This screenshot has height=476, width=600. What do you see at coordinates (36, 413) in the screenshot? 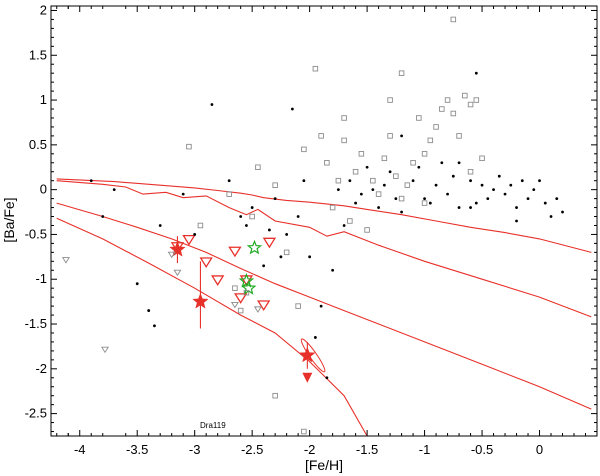
I see `y-tick-label: -2.5` at bounding box center [36, 413].